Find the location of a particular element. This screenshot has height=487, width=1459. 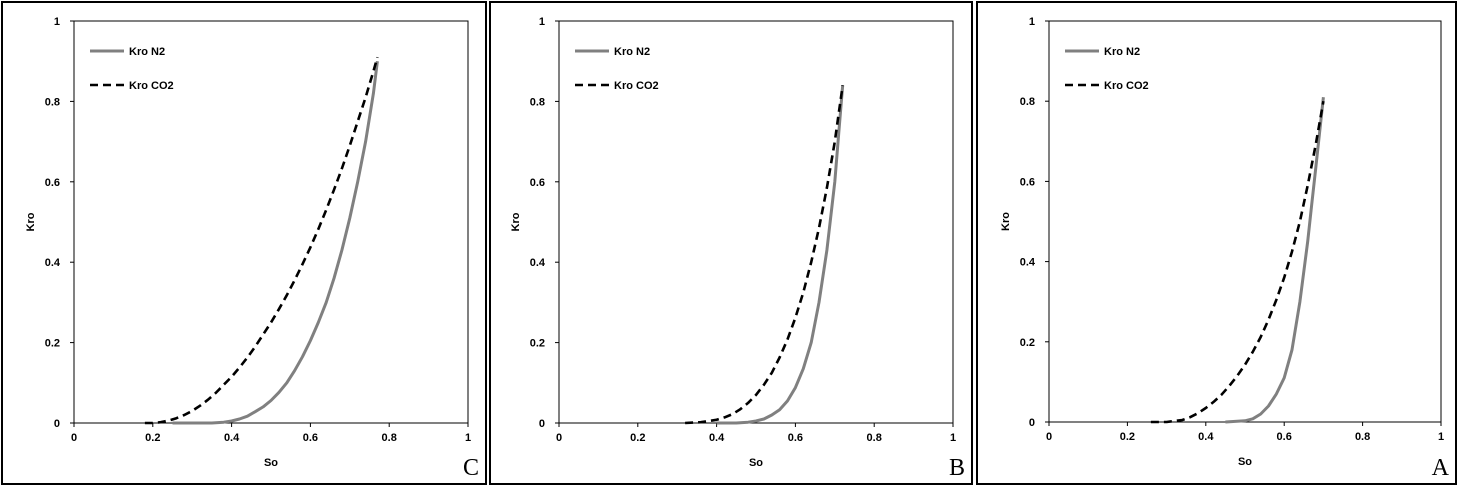

panel-letter: C is located at coordinates (470, 468).